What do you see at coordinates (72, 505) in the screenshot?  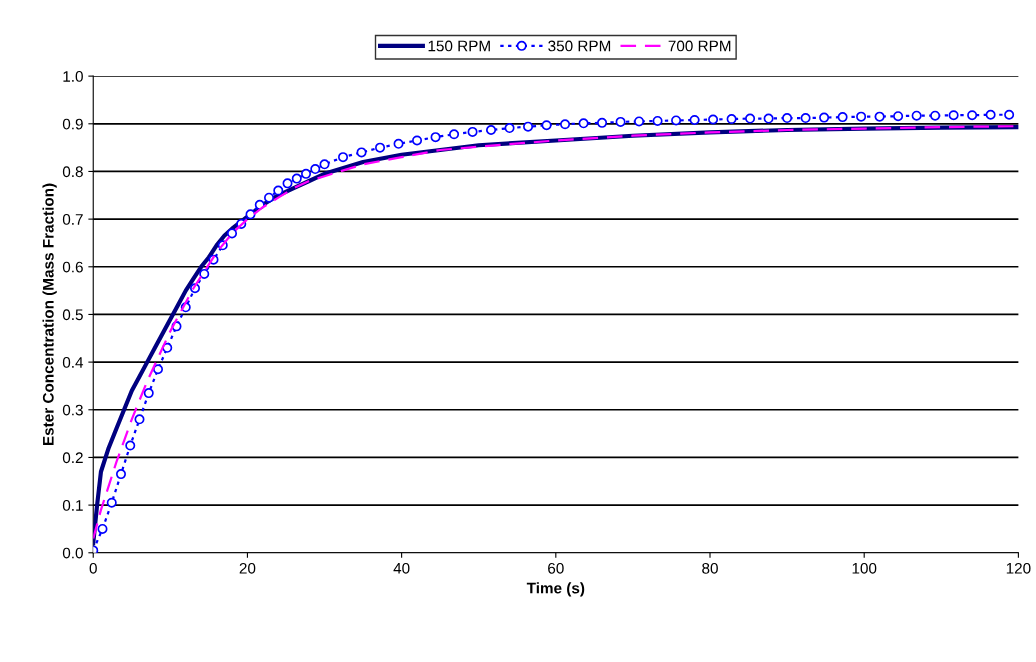 I see `y-tick-label: 0.1` at bounding box center [72, 505].